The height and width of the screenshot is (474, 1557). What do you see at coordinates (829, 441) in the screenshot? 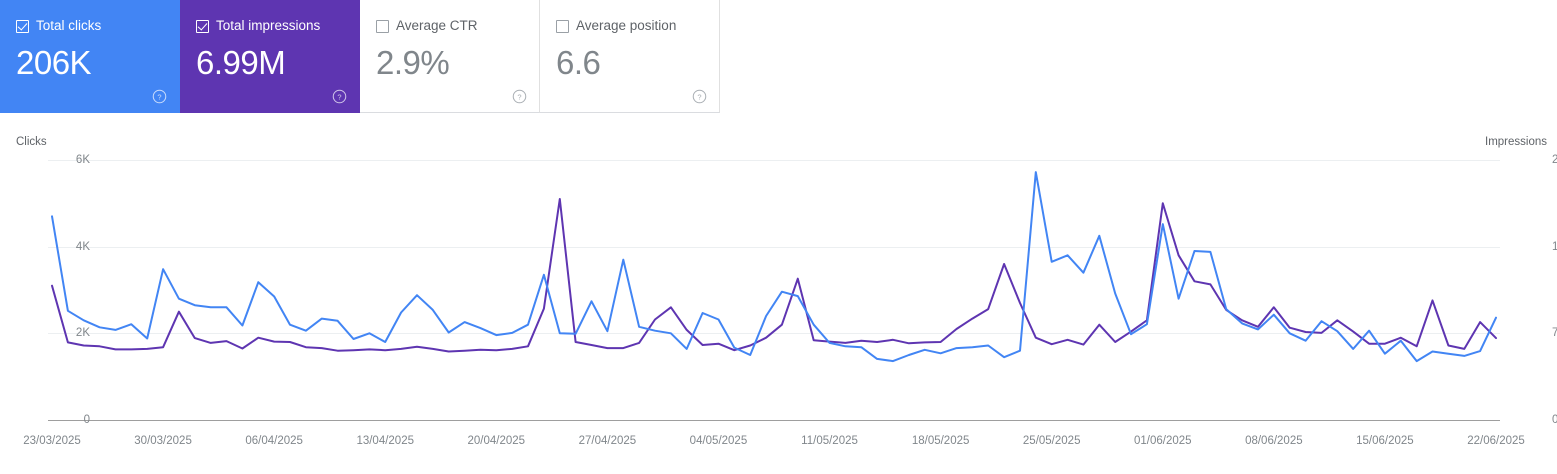
I see `x-tick-label: 11/05/2025` at bounding box center [829, 441].